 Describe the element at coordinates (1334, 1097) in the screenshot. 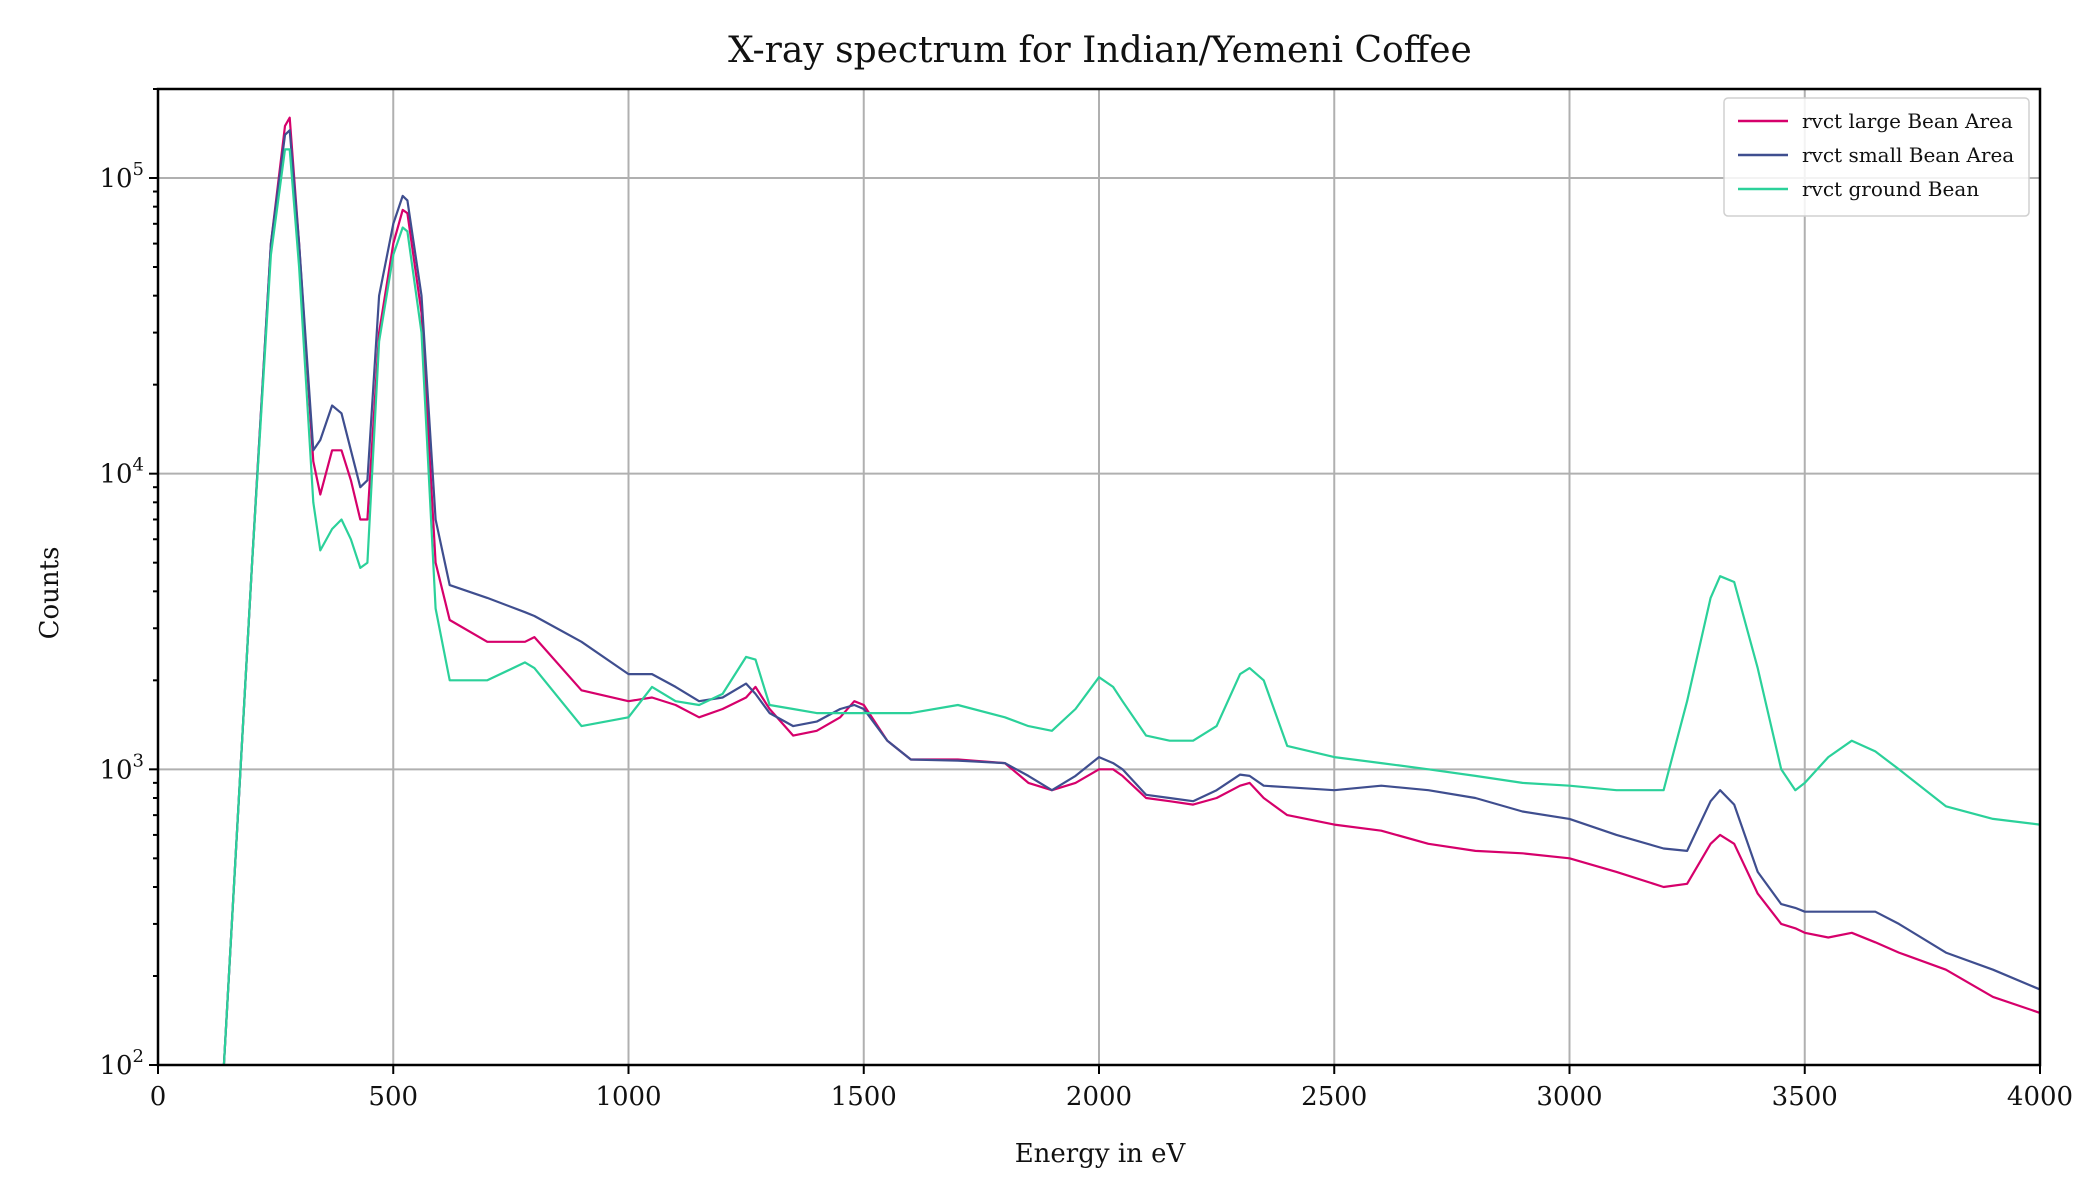

I see `x-tick-label: 2500` at that location.